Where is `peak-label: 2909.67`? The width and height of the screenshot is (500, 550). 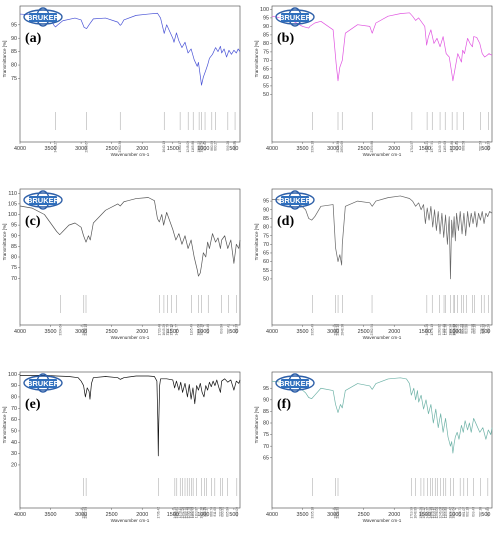
peak-label: 2909.67 is located at coordinates (87, 147).